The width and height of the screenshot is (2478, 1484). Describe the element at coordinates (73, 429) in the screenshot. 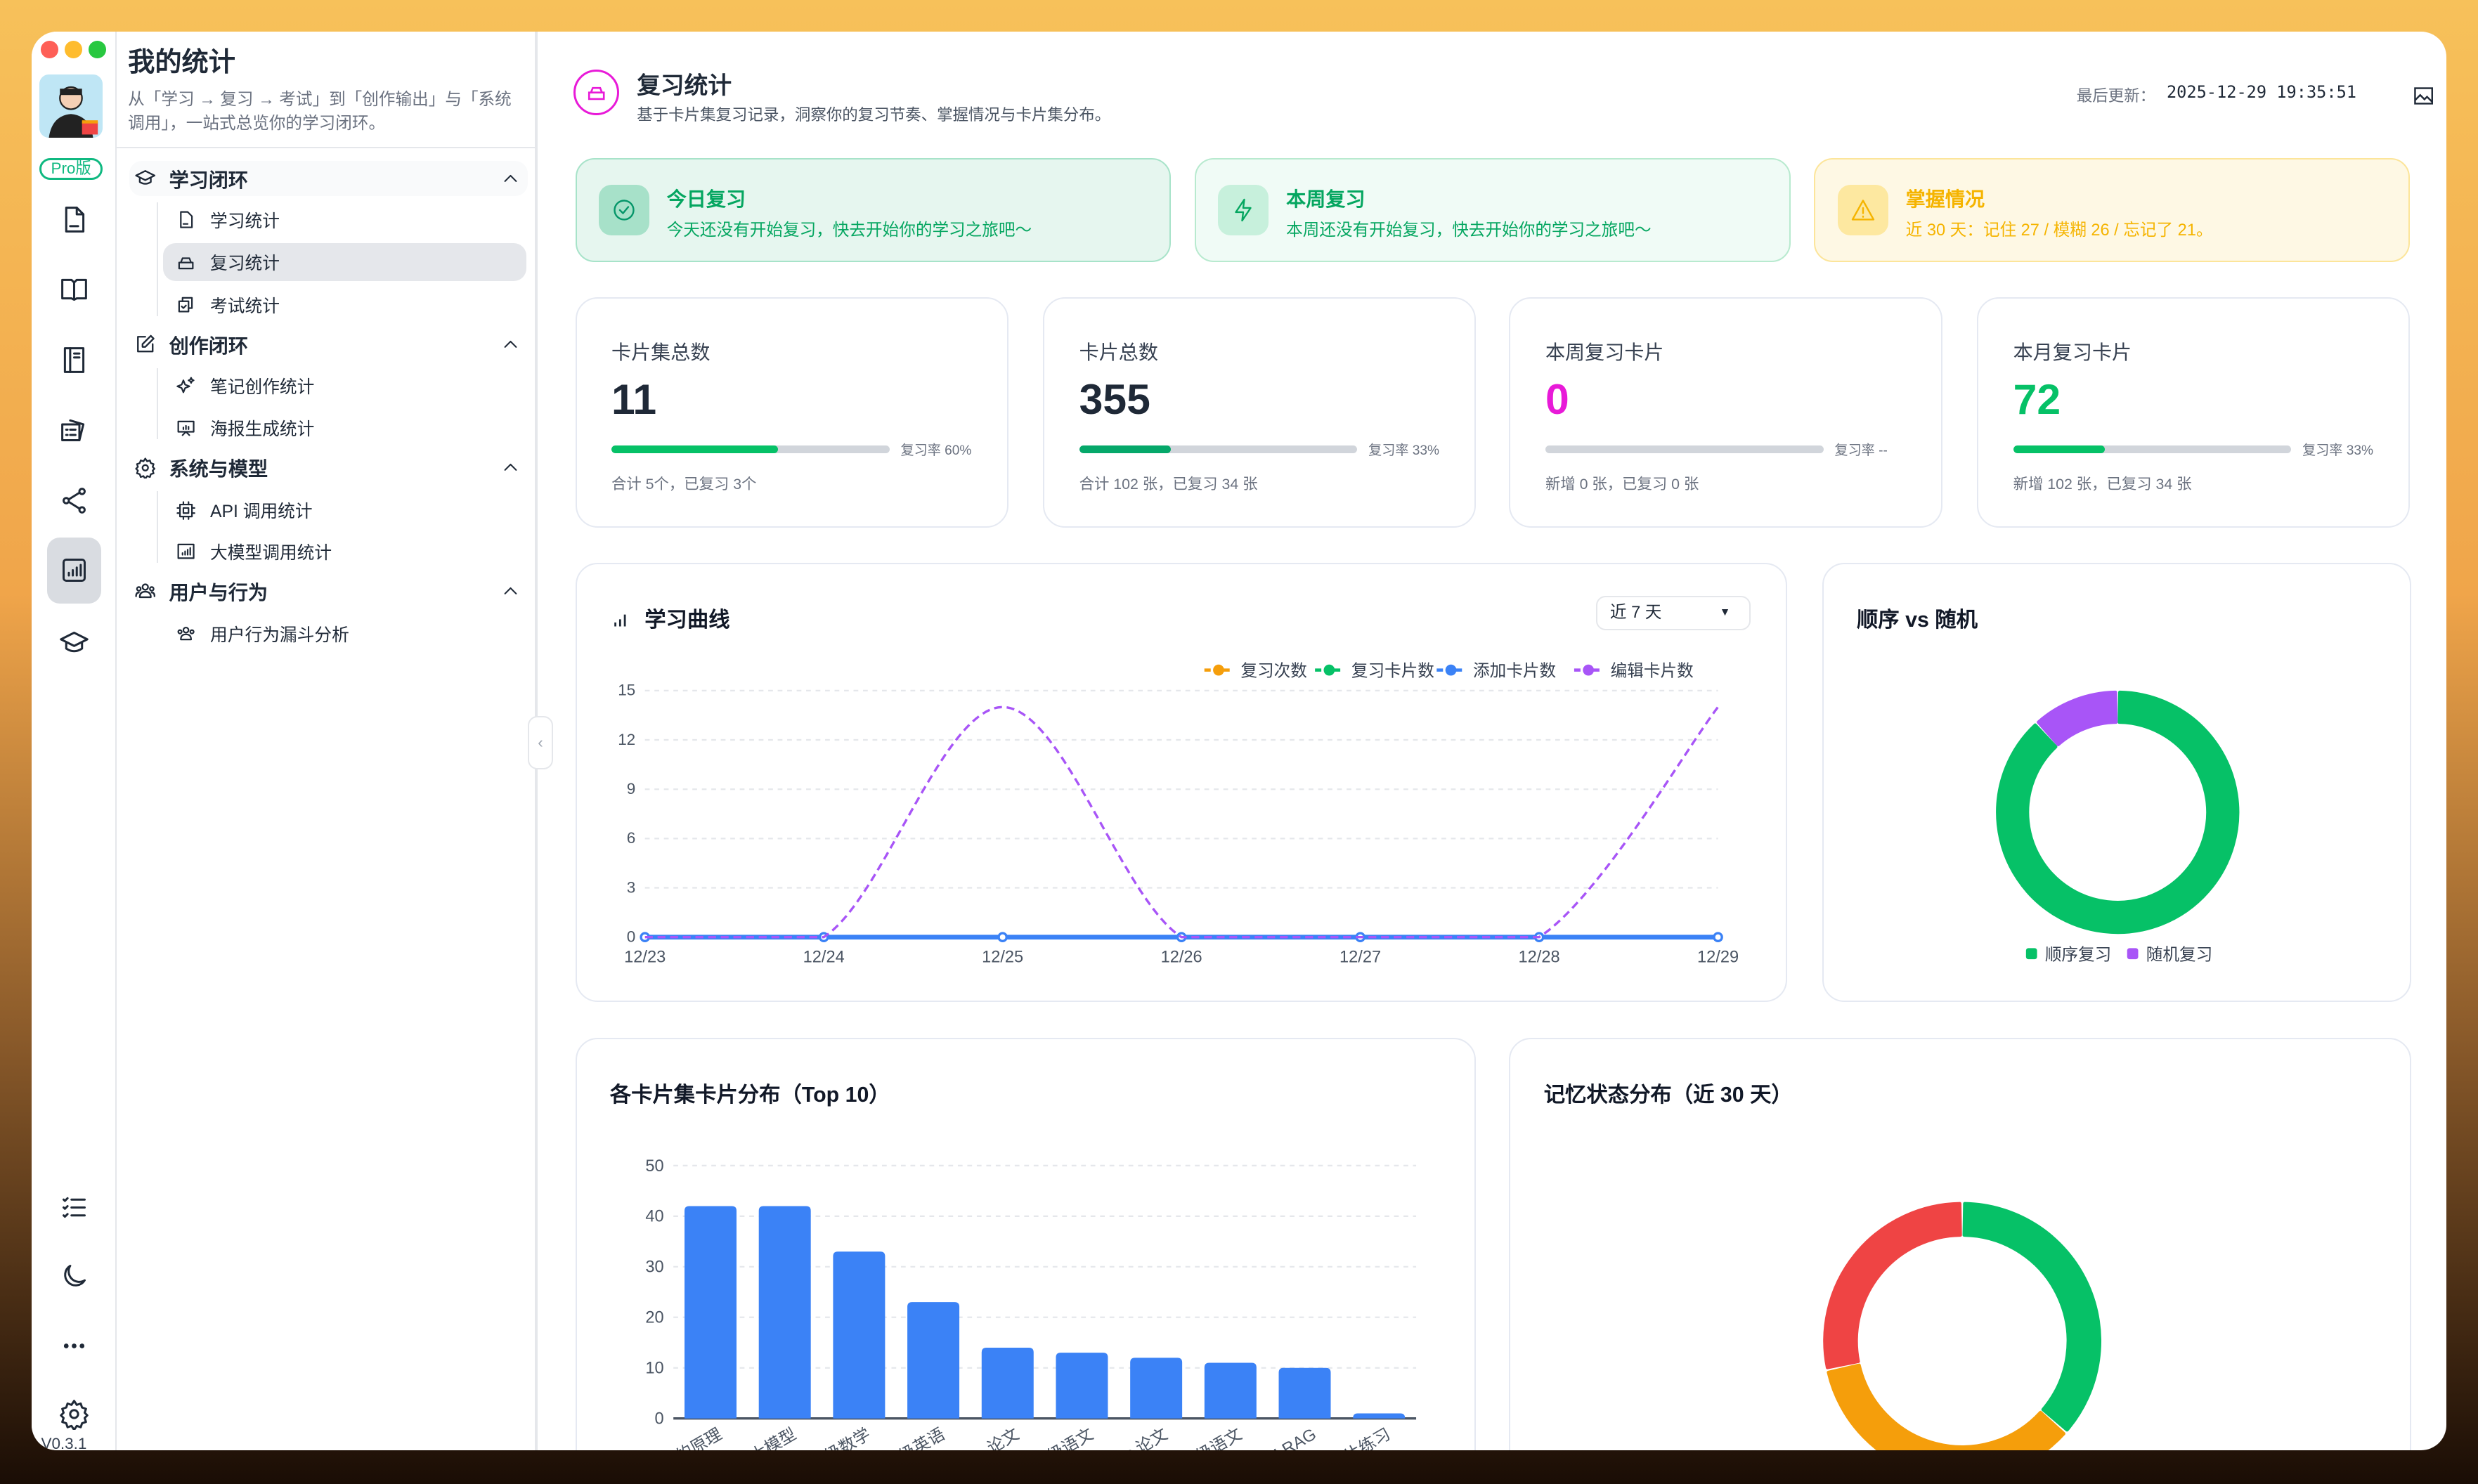

I see `cards-icon` at that location.